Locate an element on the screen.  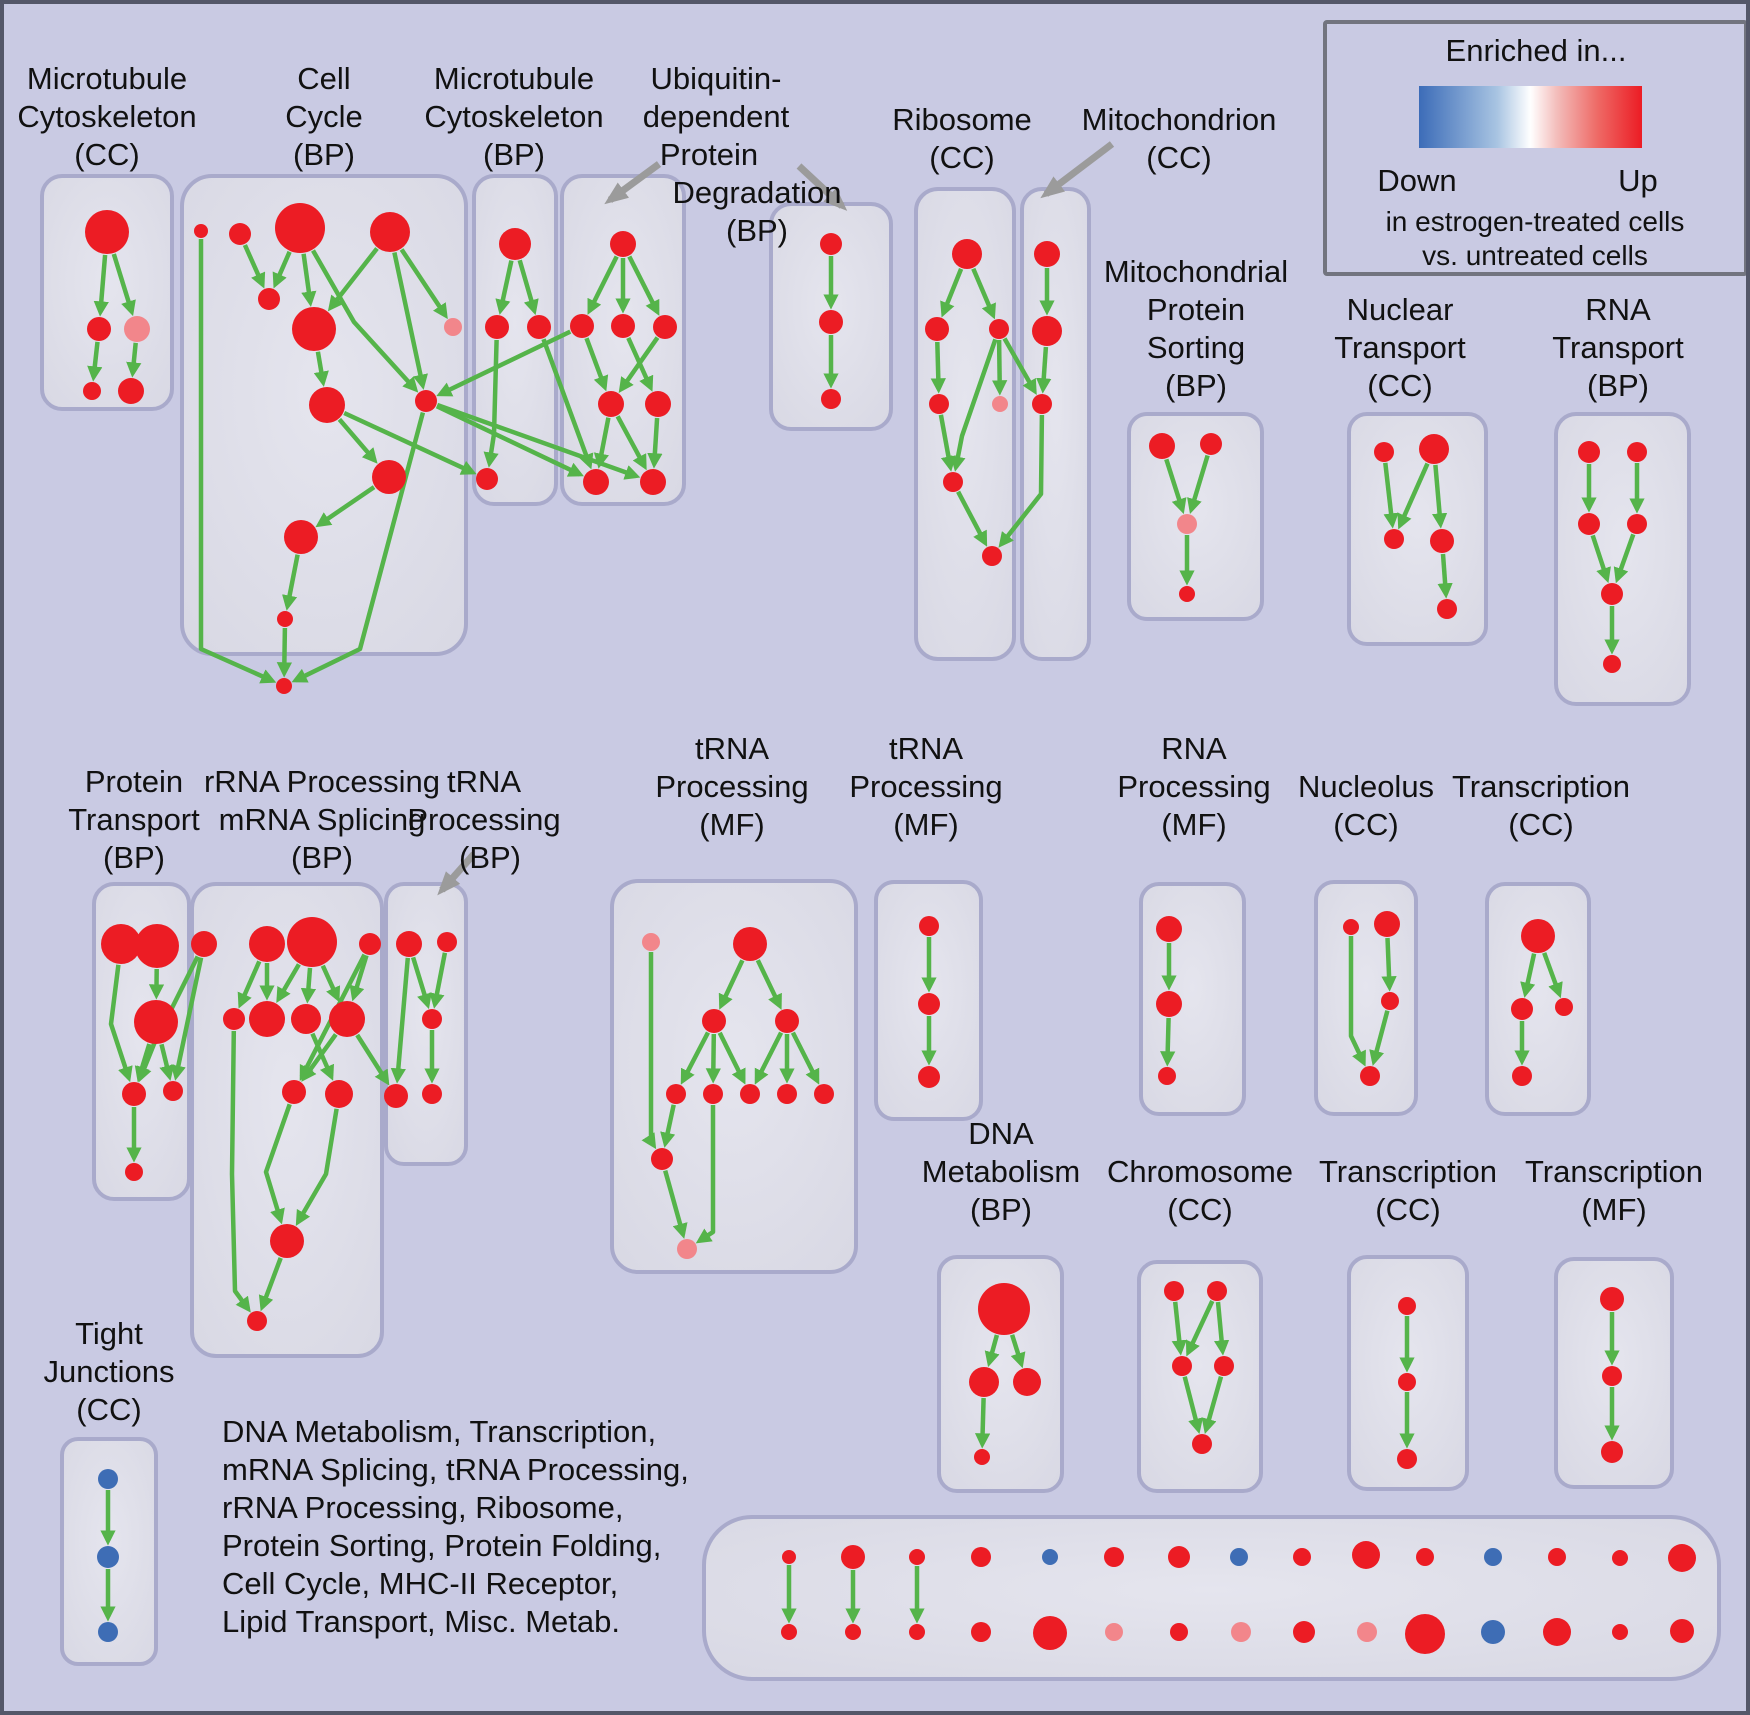
cluster-title-tccl-line-0: Transcription is located at coordinates (1408, 1171).